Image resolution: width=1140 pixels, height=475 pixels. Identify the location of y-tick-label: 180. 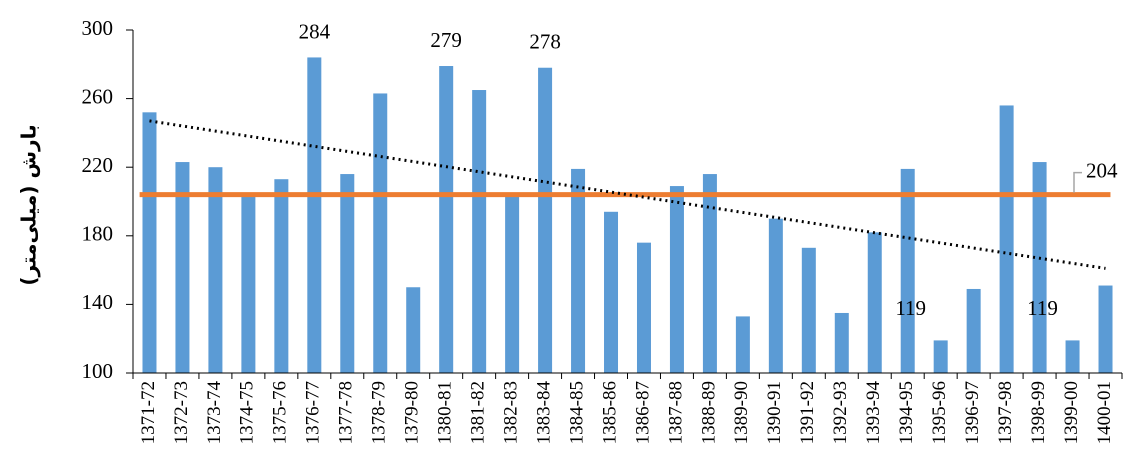
(98, 234).